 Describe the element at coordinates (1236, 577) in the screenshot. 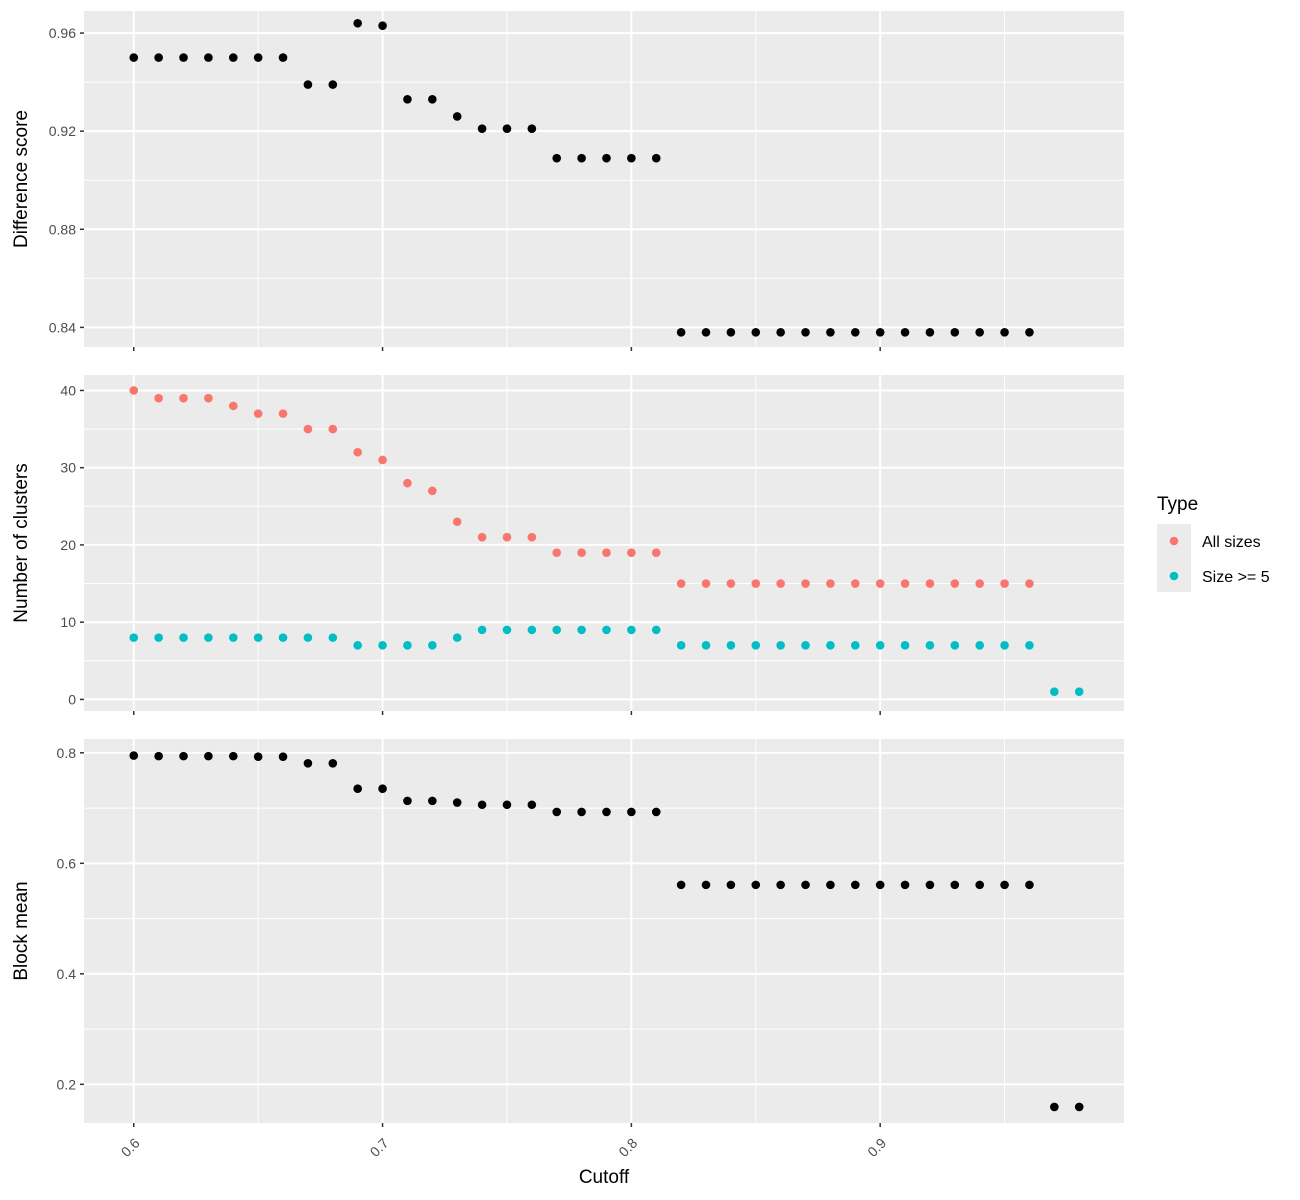

I see `legend-label-size-5: Size >= 5` at that location.